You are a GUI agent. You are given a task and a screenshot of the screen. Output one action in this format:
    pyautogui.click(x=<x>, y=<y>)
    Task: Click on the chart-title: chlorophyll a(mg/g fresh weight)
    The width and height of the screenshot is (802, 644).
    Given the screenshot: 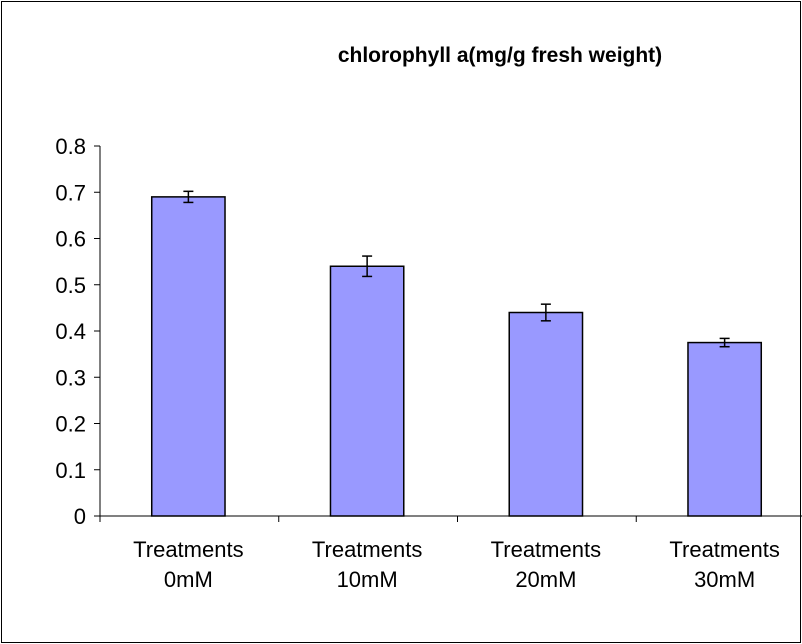 What is the action you would take?
    pyautogui.click(x=500, y=55)
    